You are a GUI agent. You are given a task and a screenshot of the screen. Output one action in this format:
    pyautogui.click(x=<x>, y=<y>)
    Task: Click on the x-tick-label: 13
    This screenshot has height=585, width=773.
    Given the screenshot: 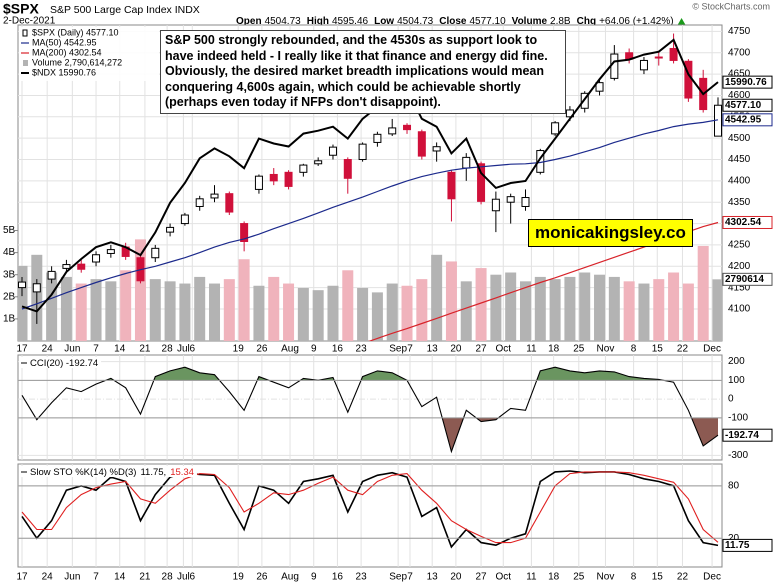 What is the action you would take?
    pyautogui.click(x=433, y=349)
    